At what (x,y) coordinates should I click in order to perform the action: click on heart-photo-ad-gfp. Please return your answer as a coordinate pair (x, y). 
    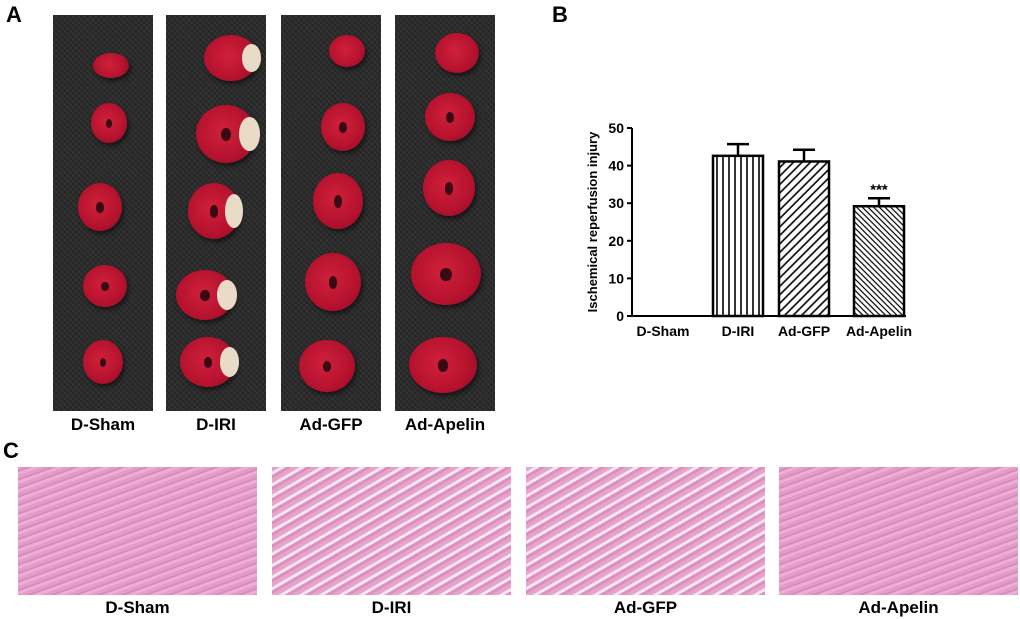
    Looking at the image, I should click on (331, 213).